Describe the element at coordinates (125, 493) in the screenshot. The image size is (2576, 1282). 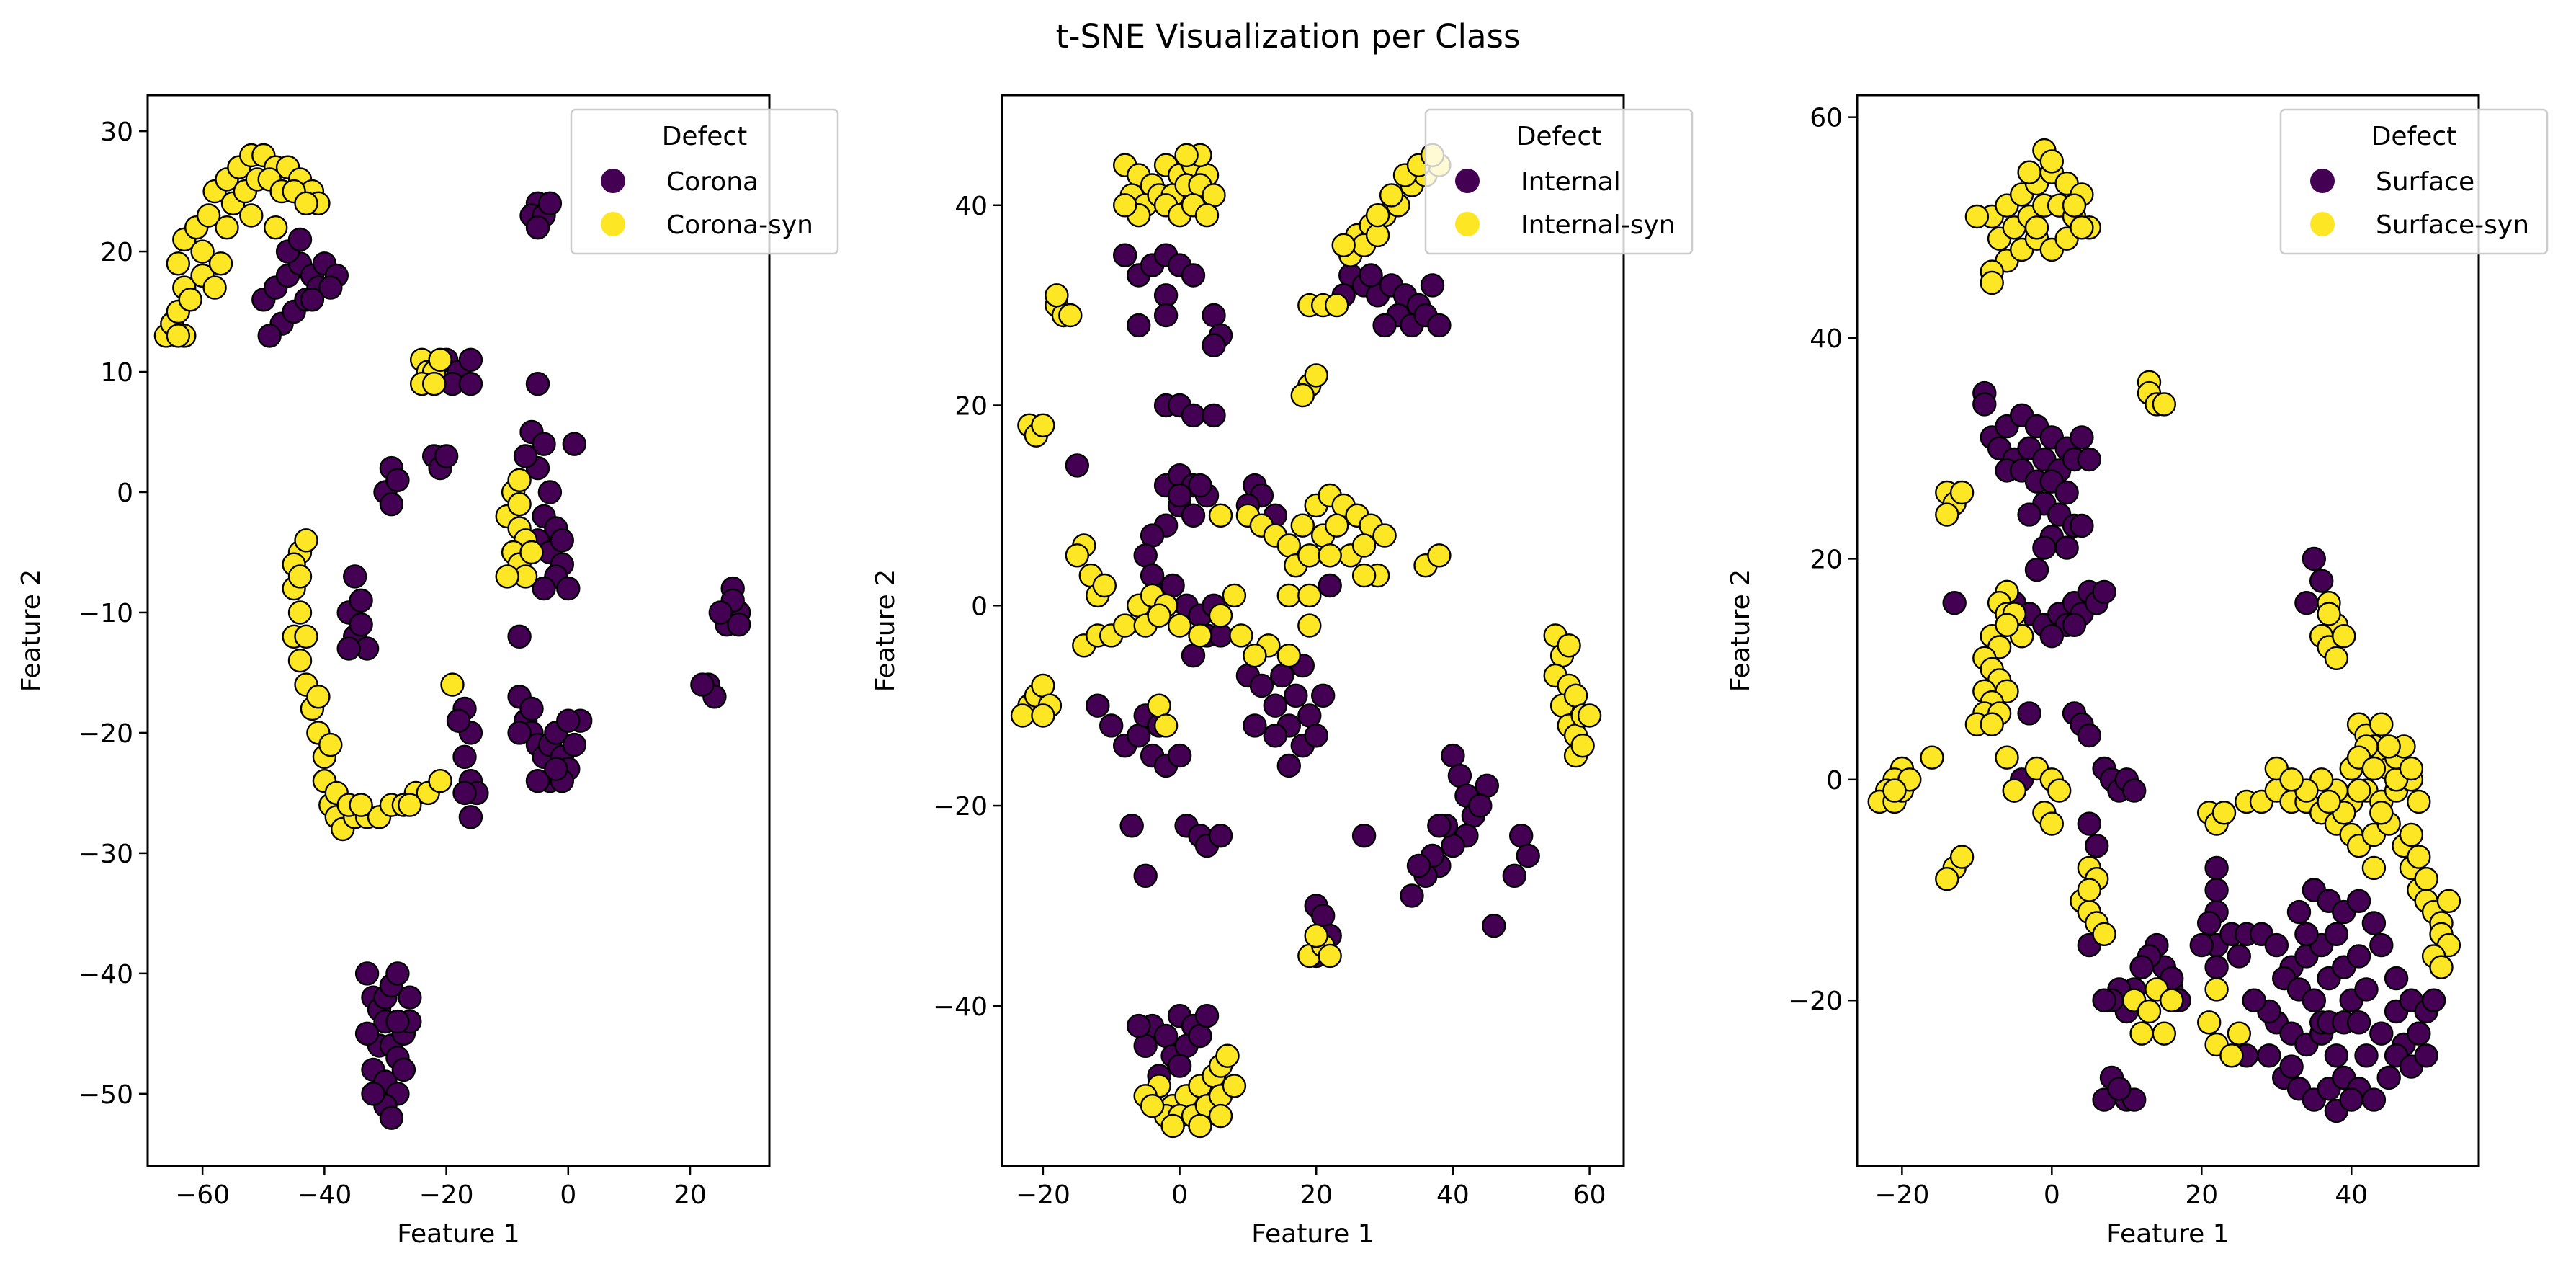
I see `y-tick-label: 0` at that location.